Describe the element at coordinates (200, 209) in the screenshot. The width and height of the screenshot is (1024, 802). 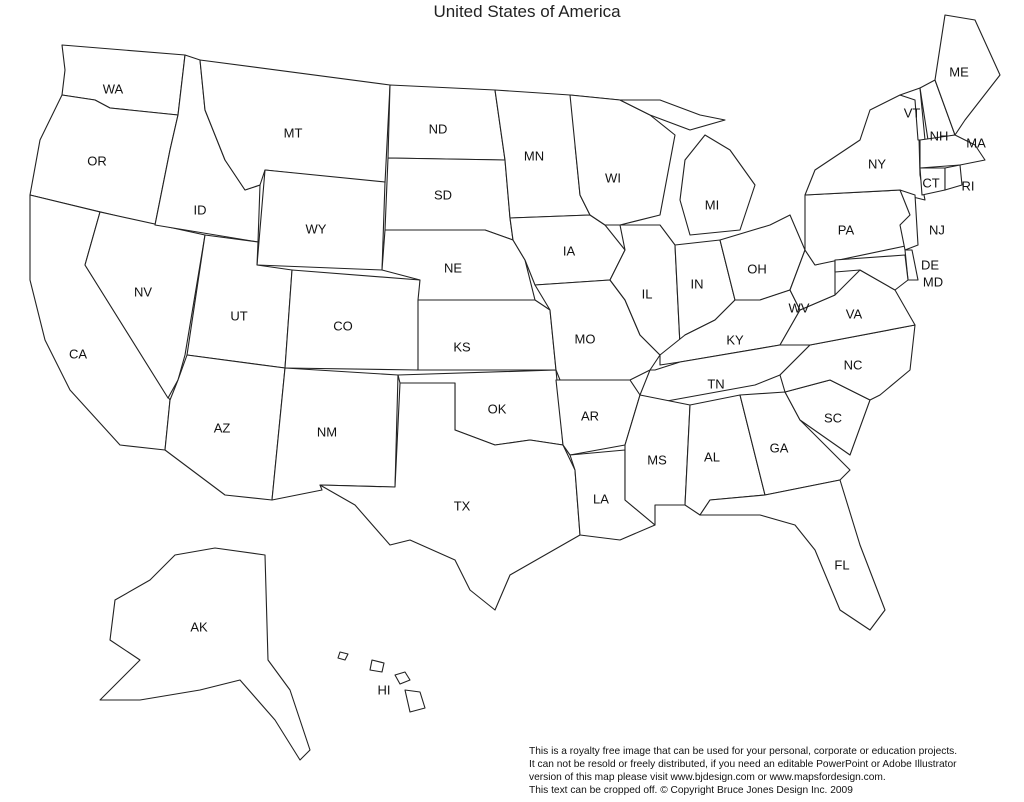
I see `state-label: ID` at that location.